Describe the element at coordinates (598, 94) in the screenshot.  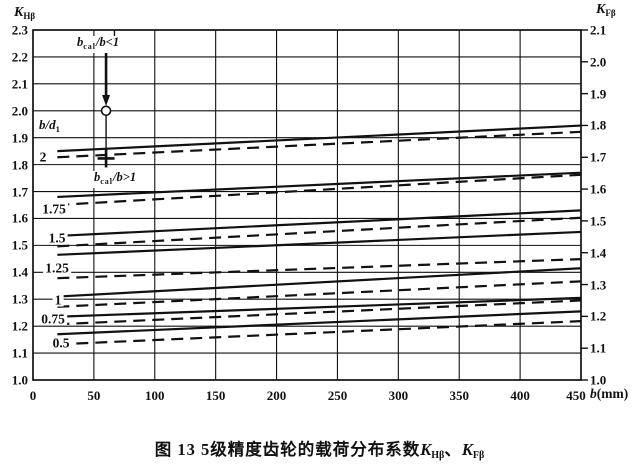
I see `right-axis-tick-label: 1.9` at that location.